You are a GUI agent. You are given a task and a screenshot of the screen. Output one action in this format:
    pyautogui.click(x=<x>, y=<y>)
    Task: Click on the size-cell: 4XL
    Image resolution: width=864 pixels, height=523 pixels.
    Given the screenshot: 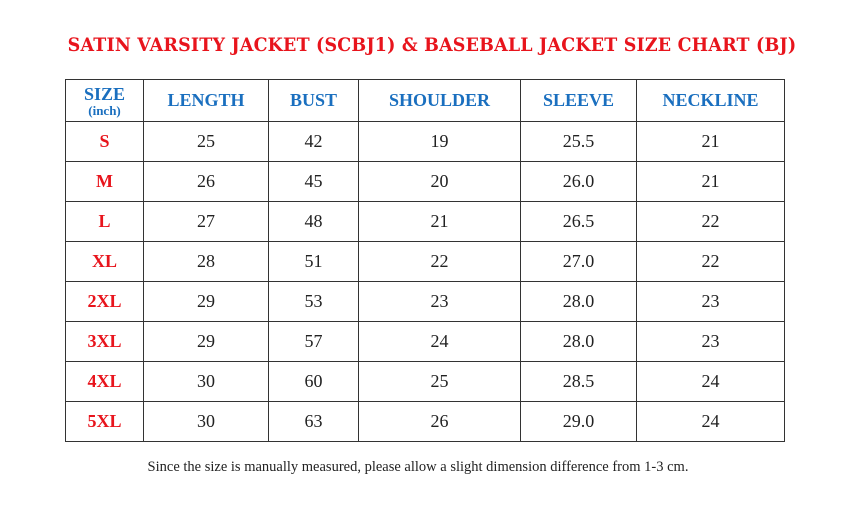 What is the action you would take?
    pyautogui.click(x=104, y=381)
    